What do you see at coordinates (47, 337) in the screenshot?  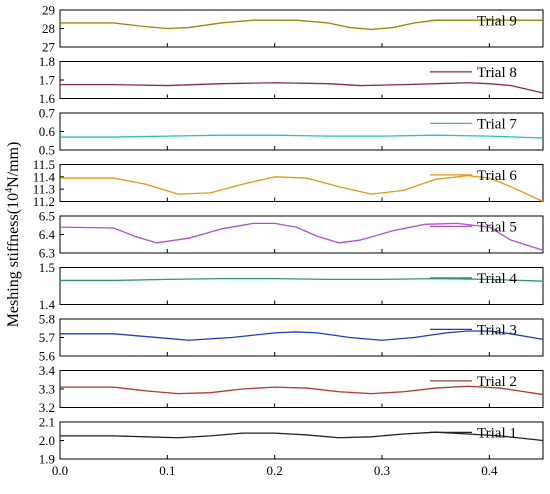 I see `y-tick-label: 5.7` at bounding box center [47, 337].